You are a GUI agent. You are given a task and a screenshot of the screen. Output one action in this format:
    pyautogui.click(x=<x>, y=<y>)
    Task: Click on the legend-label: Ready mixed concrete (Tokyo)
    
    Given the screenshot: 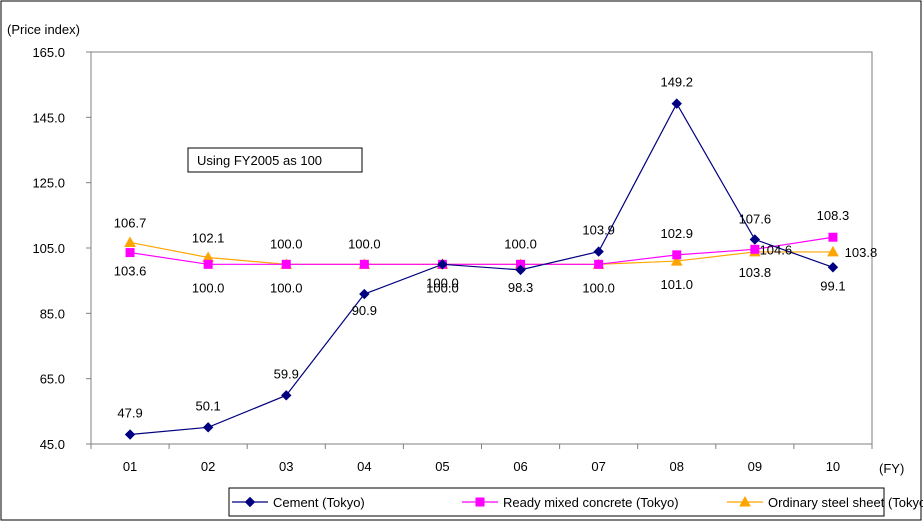 What is the action you would take?
    pyautogui.click(x=591, y=502)
    